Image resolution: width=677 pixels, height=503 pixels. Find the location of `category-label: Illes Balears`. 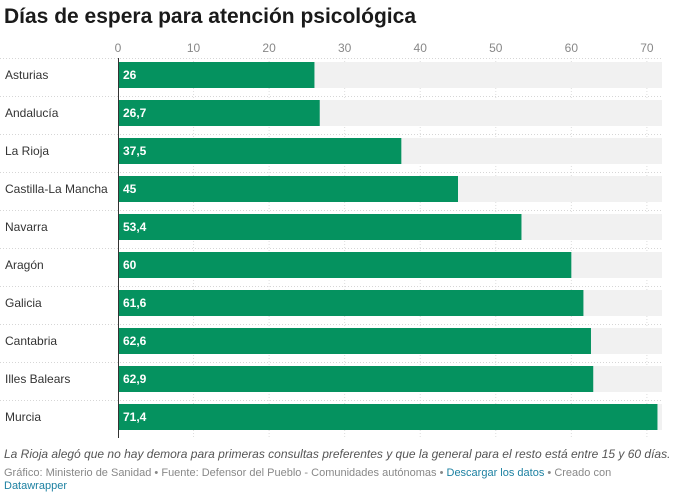

category-label: Illes Balears is located at coordinates (37, 379).